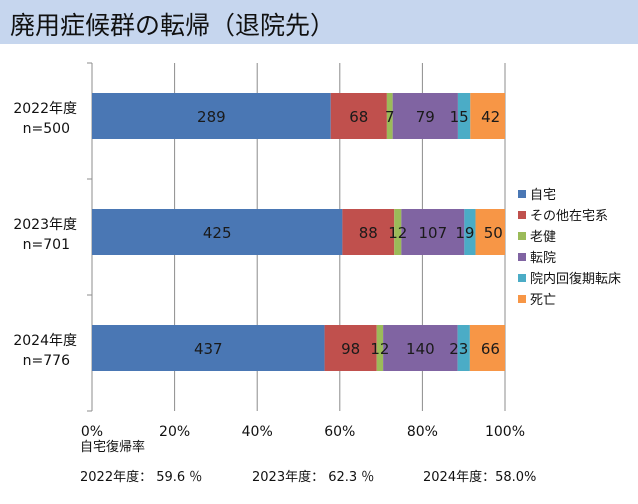  I want to click on legend-label: 転院, so click(543, 258).